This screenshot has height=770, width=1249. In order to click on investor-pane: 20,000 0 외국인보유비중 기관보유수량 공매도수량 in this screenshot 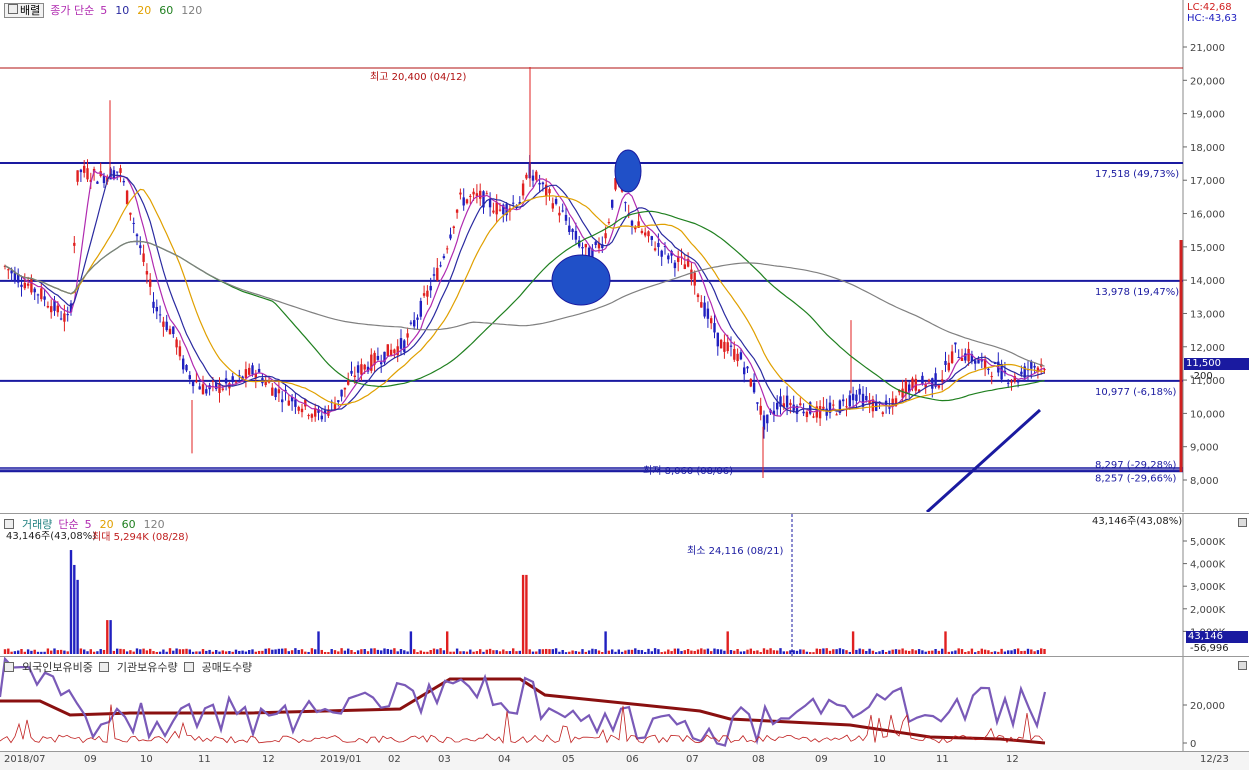, I will do `click(624, 703)`.